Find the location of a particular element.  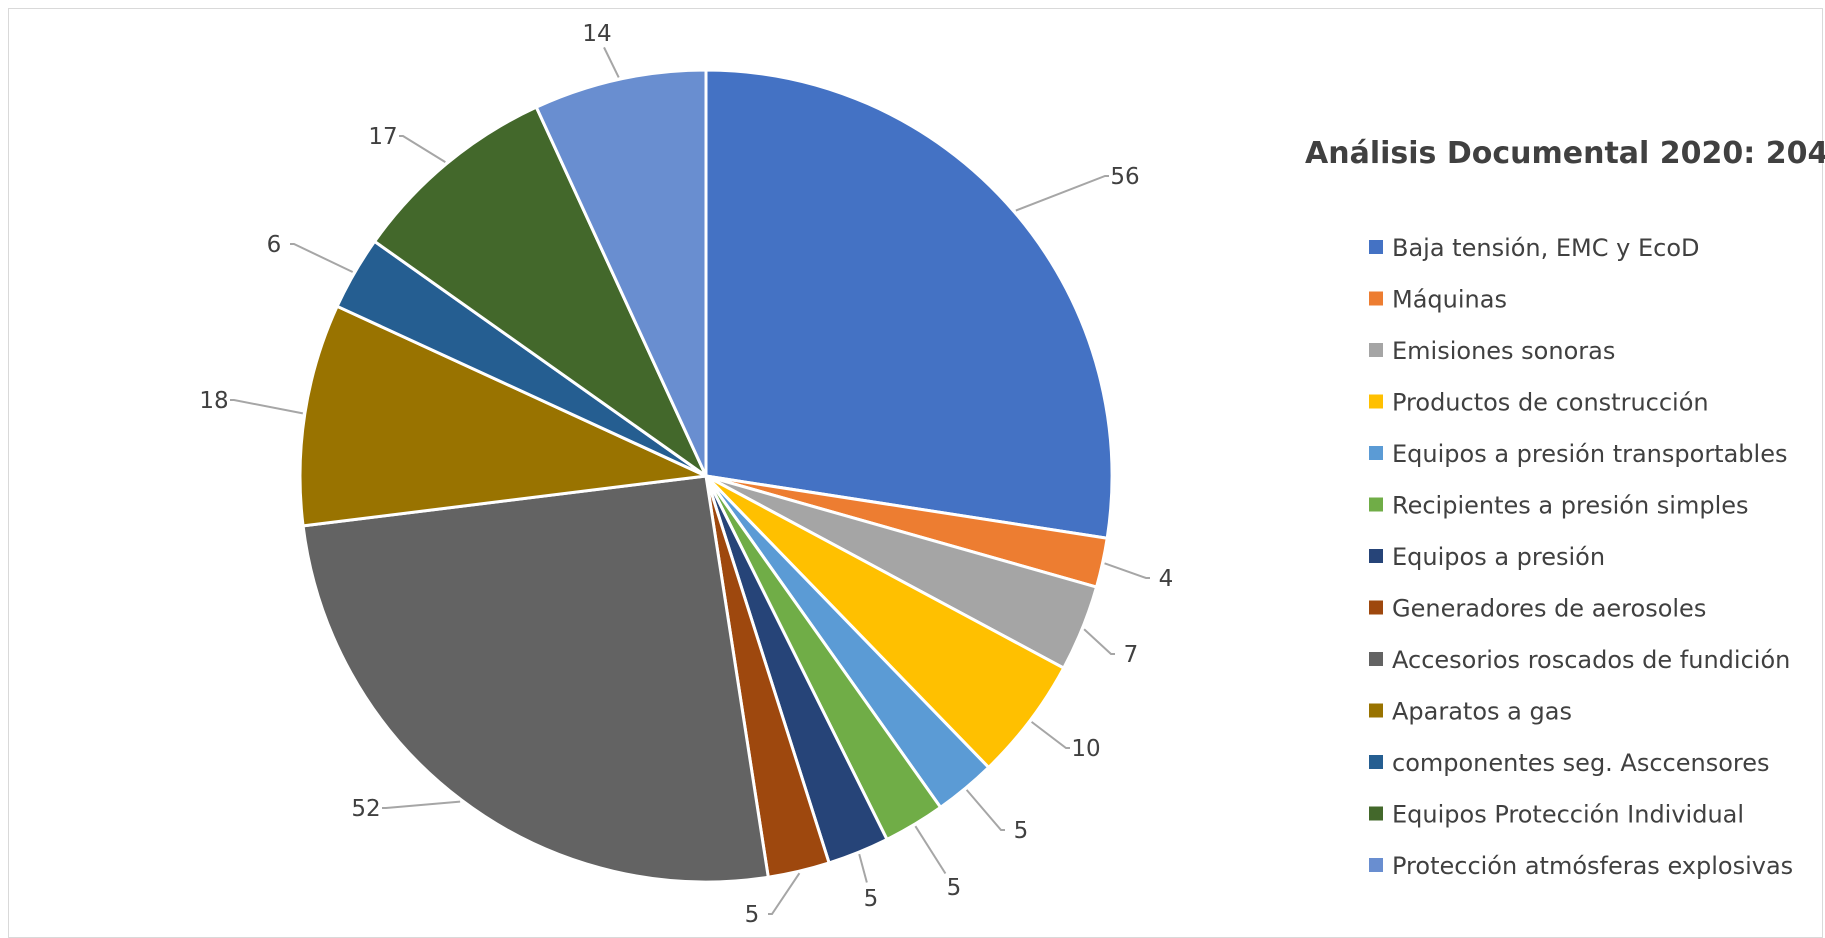

leader-line-equipos-proteccion-individual is located at coordinates (422, 149).